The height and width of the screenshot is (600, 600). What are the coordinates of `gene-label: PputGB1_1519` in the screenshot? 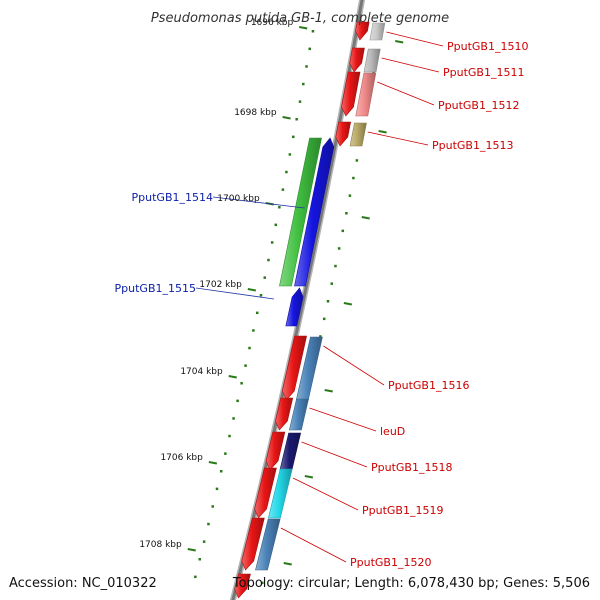 It's located at (402, 510).